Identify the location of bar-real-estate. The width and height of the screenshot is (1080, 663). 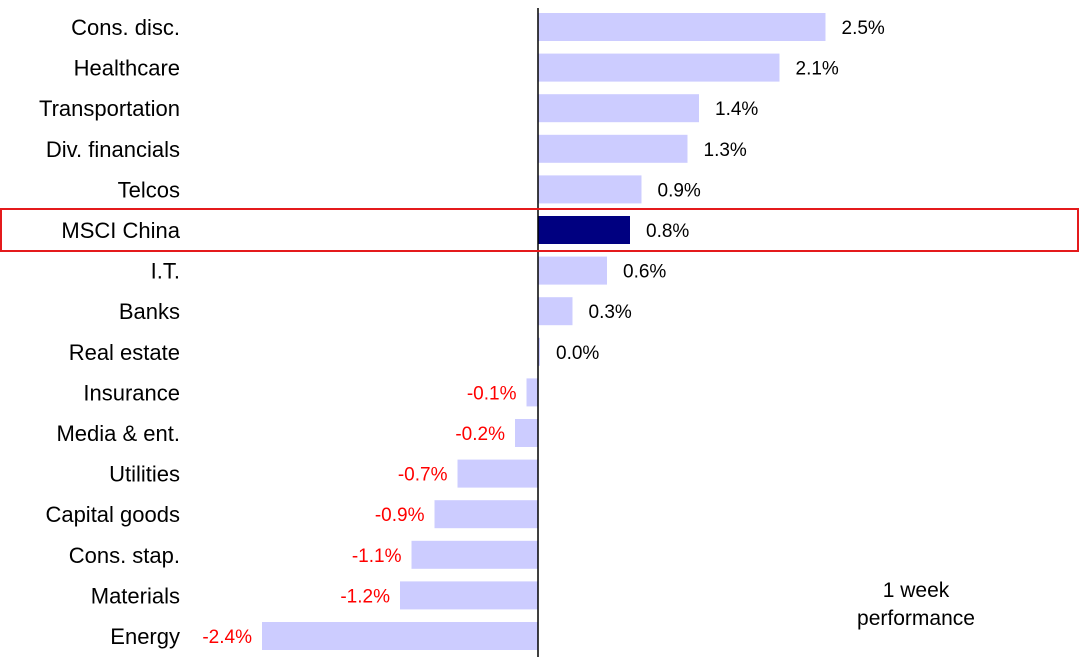
(539, 351).